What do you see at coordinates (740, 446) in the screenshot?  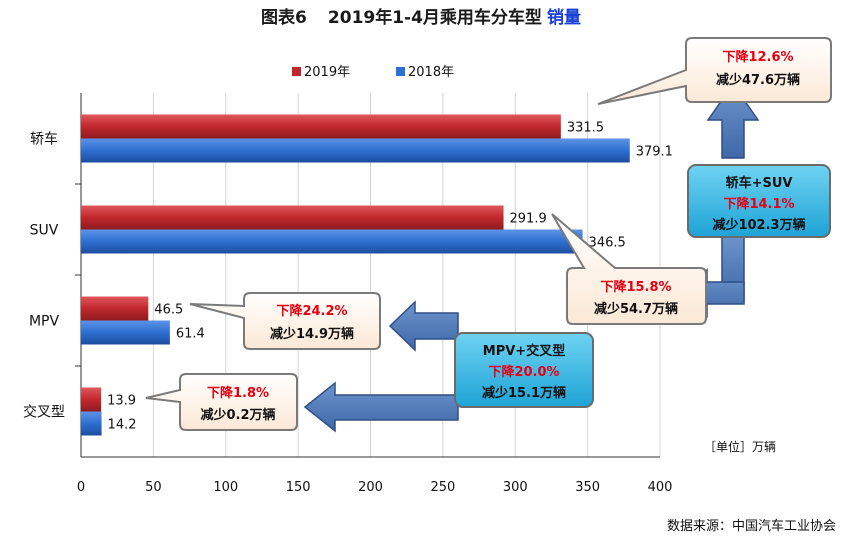 I see `unit-label: ［单位］万辆` at bounding box center [740, 446].